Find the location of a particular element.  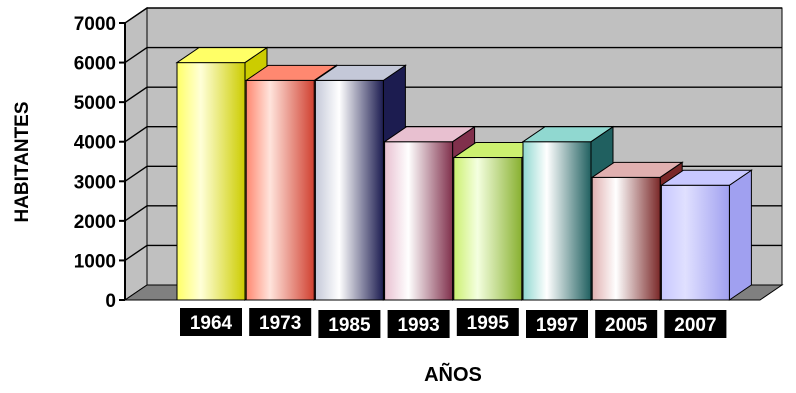

x-tick-label: 1964 is located at coordinates (211, 322).